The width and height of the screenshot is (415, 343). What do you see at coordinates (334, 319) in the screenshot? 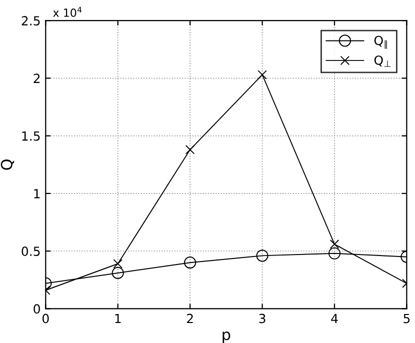
I see `x-tick-label: 4` at bounding box center [334, 319].